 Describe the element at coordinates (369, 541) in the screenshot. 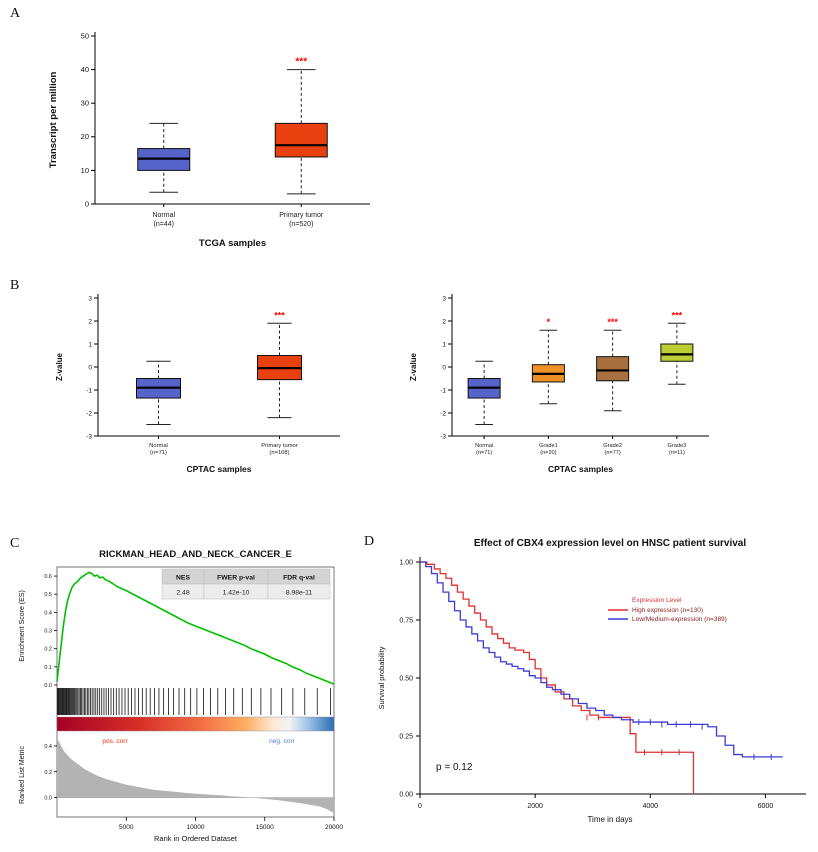

I see `panel-d-label: D` at that location.